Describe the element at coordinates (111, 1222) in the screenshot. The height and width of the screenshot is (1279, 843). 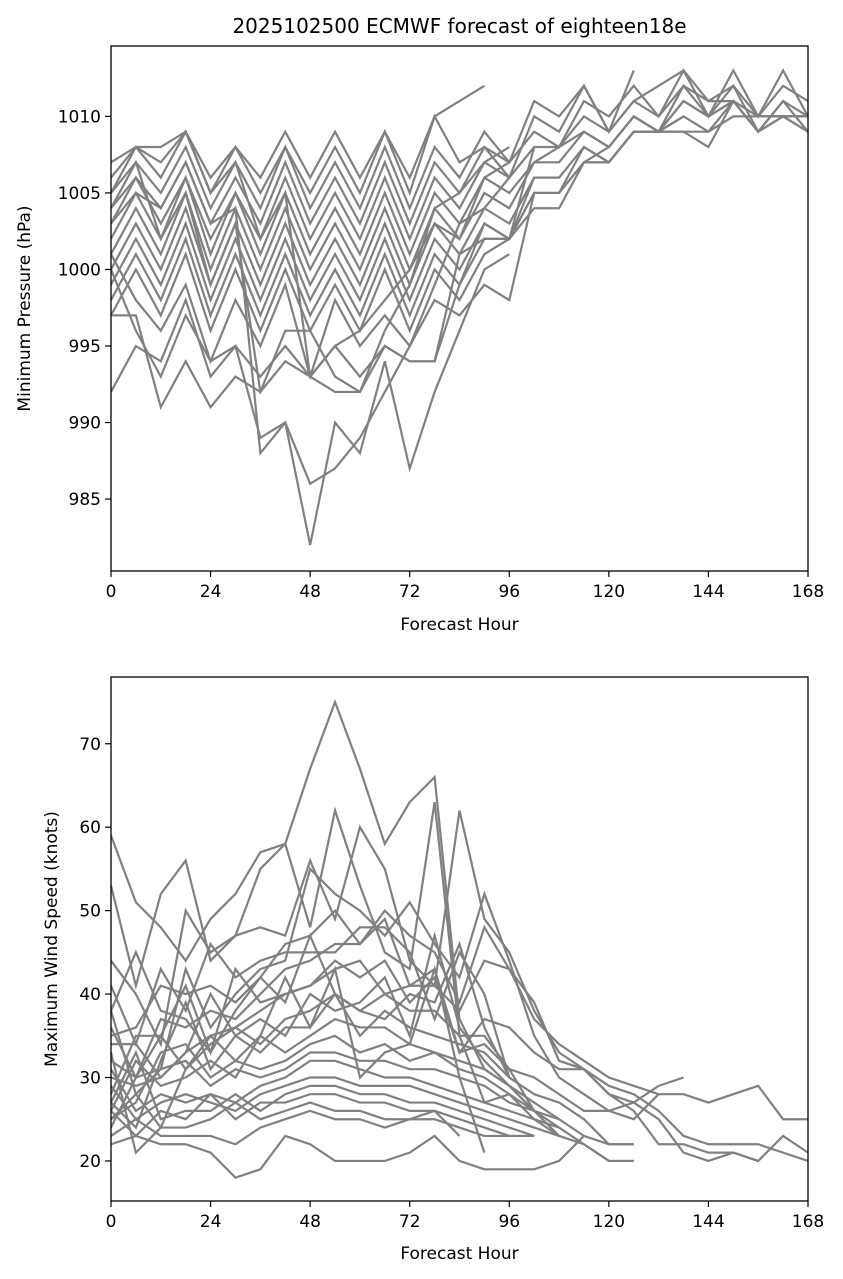
I see `wind-x-tick-label: 0` at that location.